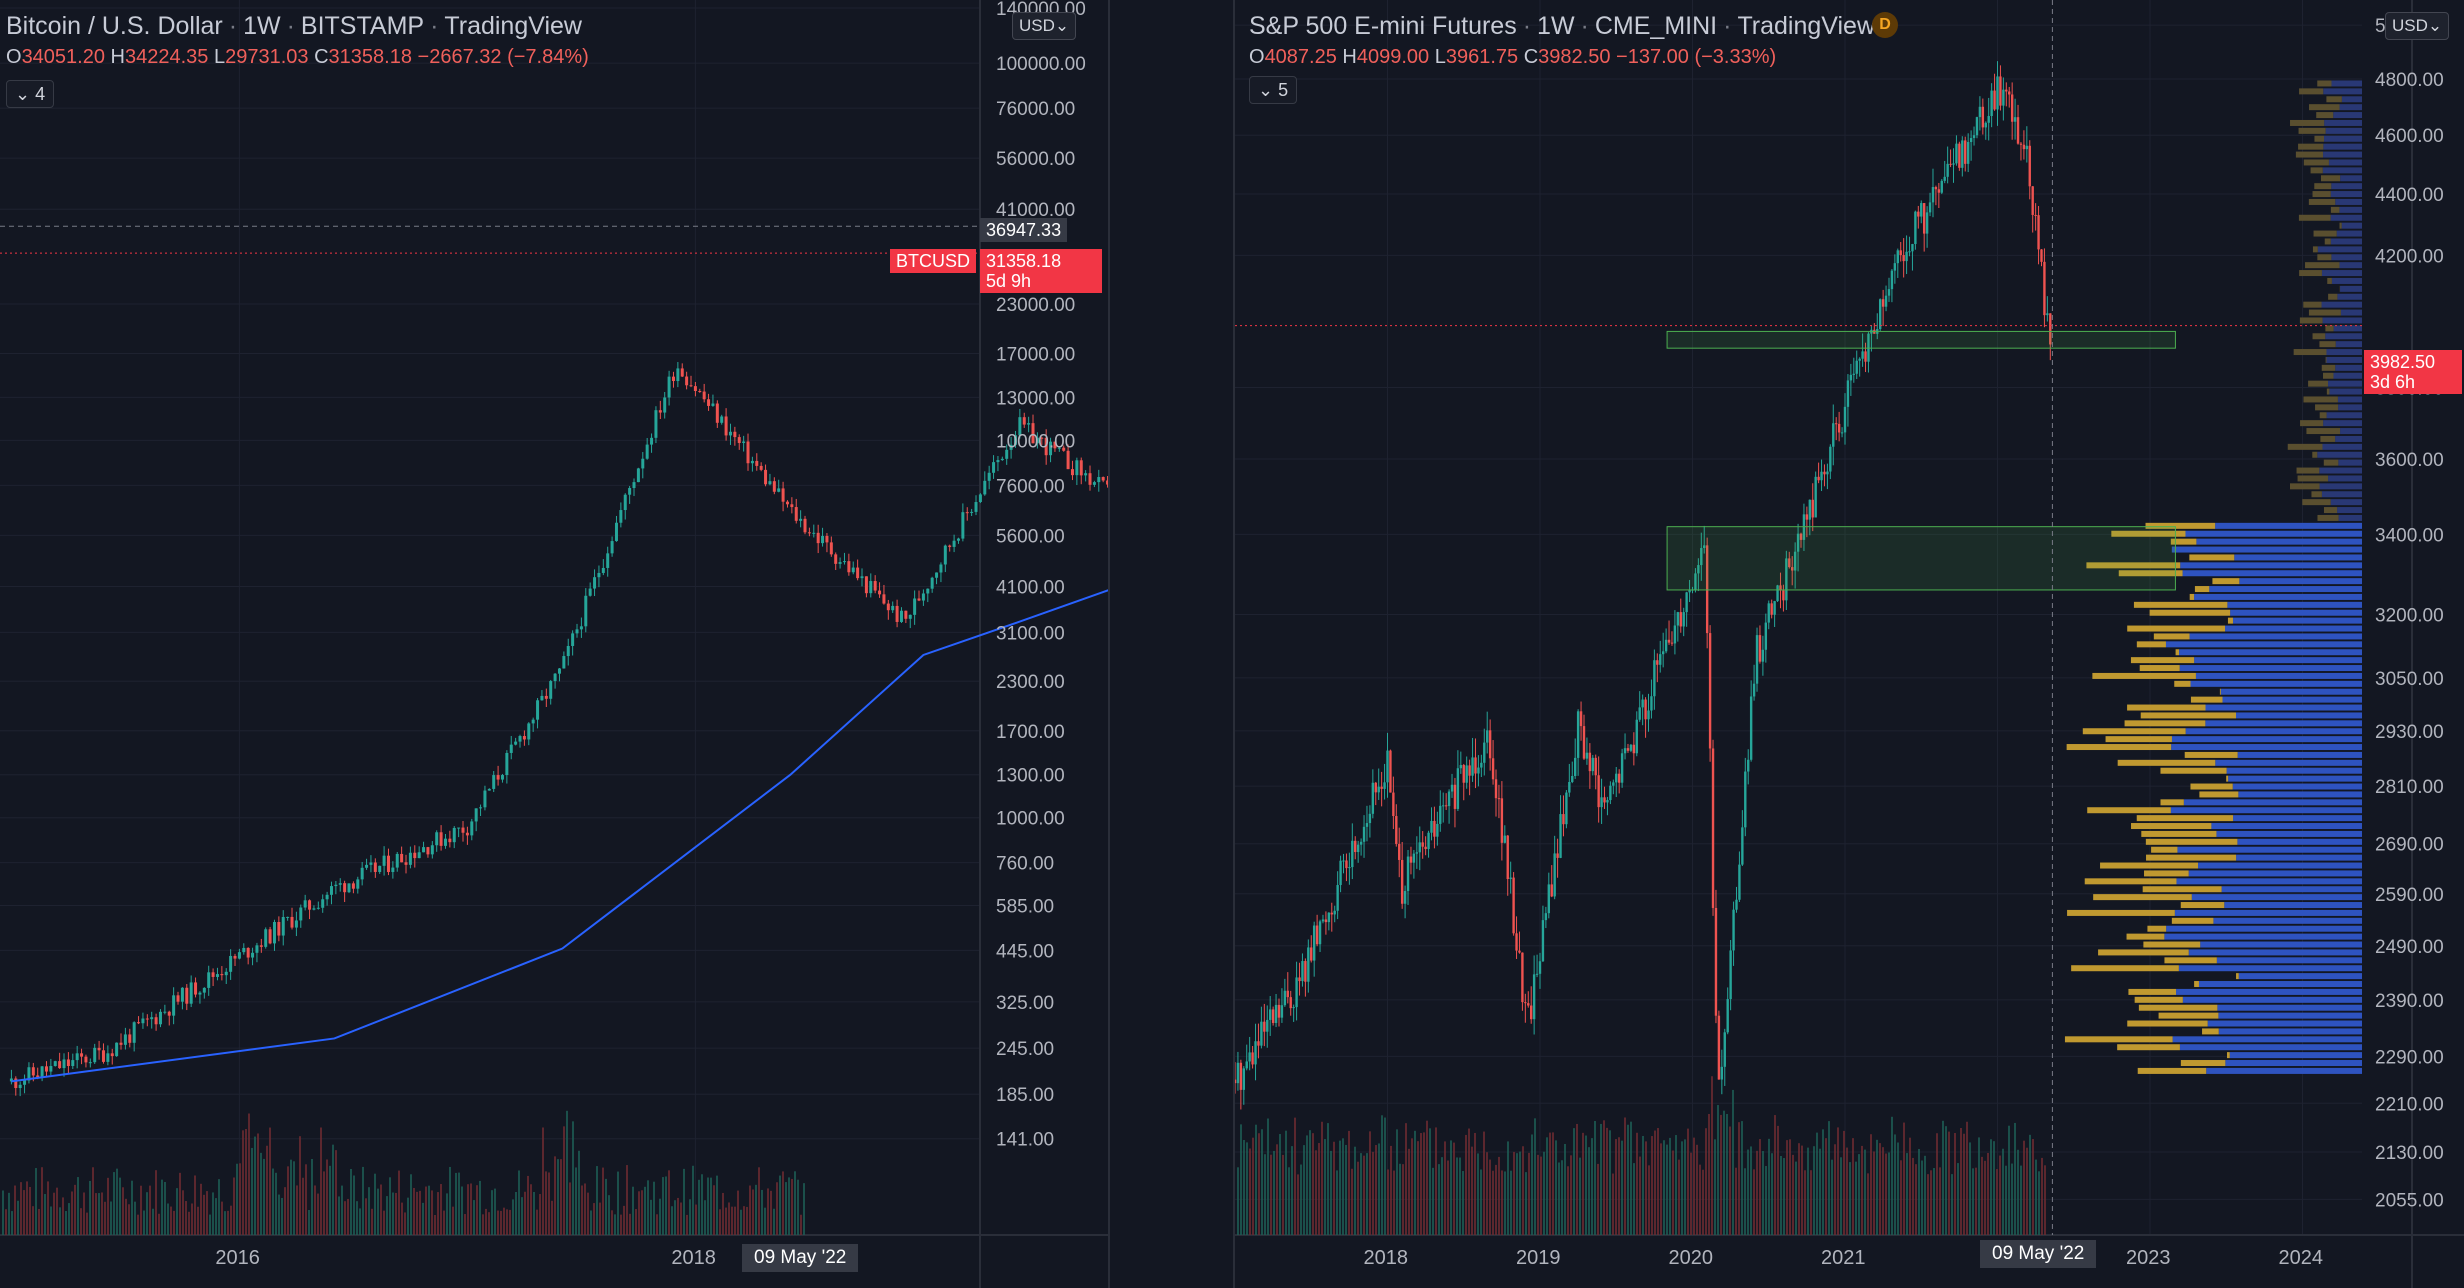  Describe the element at coordinates (1556, 26) in the screenshot. I see `es-interval: 1W` at that location.